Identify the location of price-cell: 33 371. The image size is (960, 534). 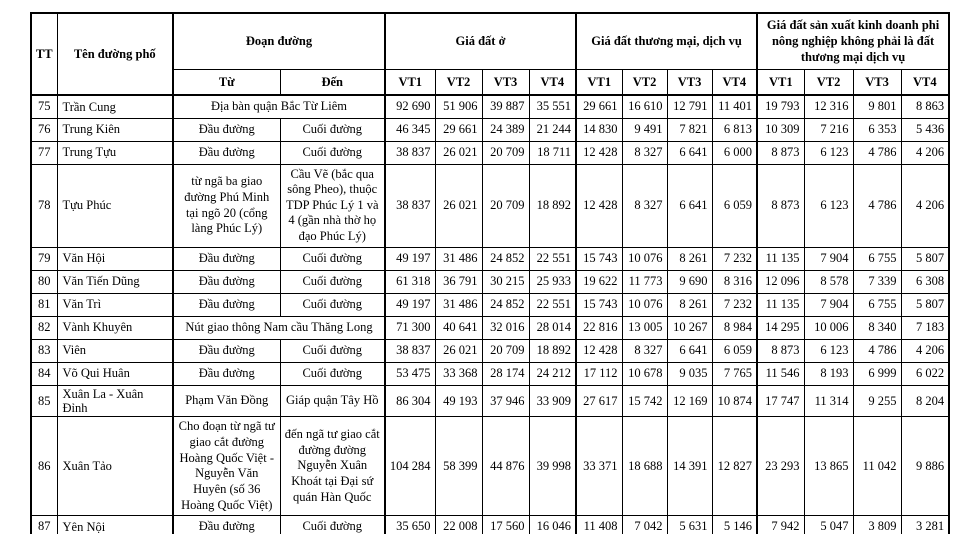
(599, 466).